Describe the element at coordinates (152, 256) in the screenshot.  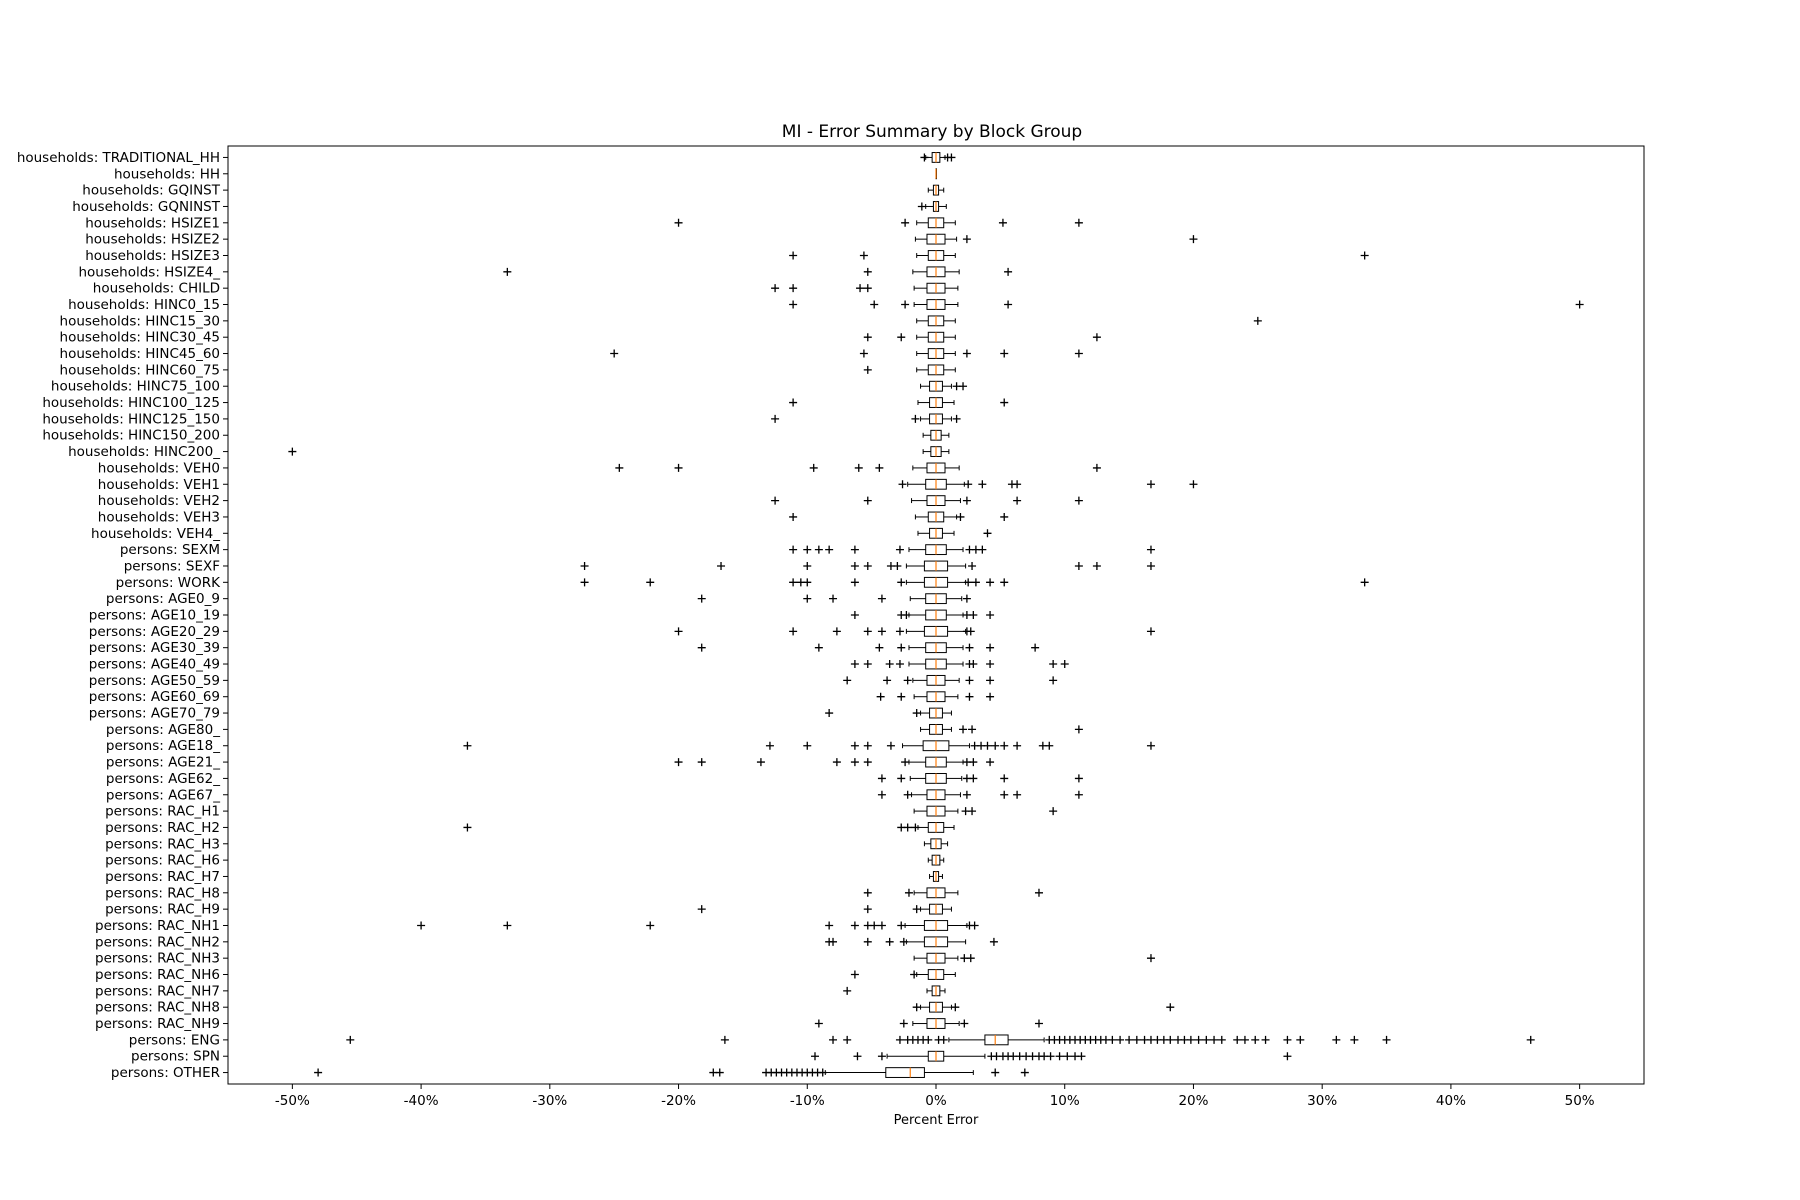
I see `y-tick-label: households: HSIZE3` at that location.